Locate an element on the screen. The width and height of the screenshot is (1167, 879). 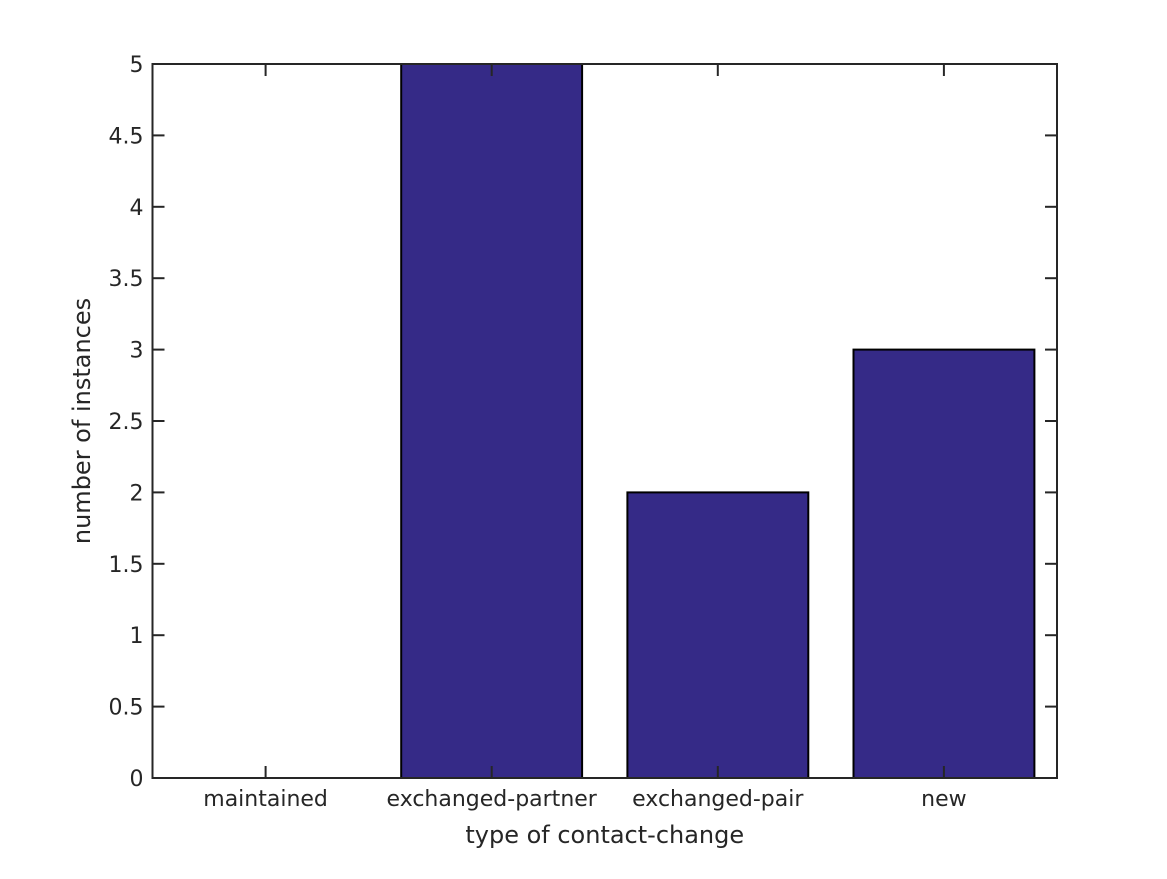
bar-new is located at coordinates (944, 563).